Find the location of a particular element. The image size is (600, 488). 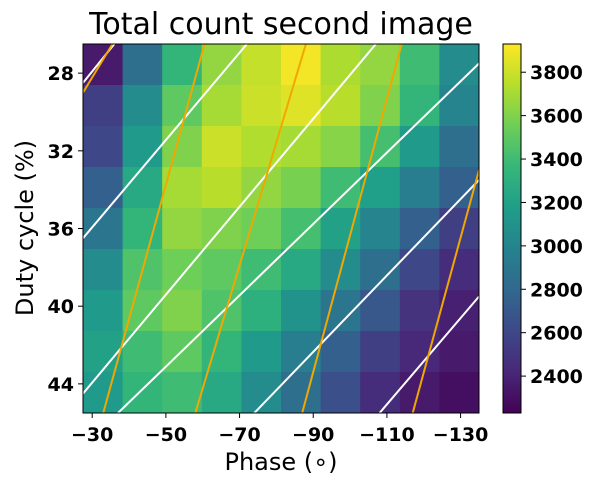

y-axis-label: Duty cycle (%) is located at coordinates (25, 228).